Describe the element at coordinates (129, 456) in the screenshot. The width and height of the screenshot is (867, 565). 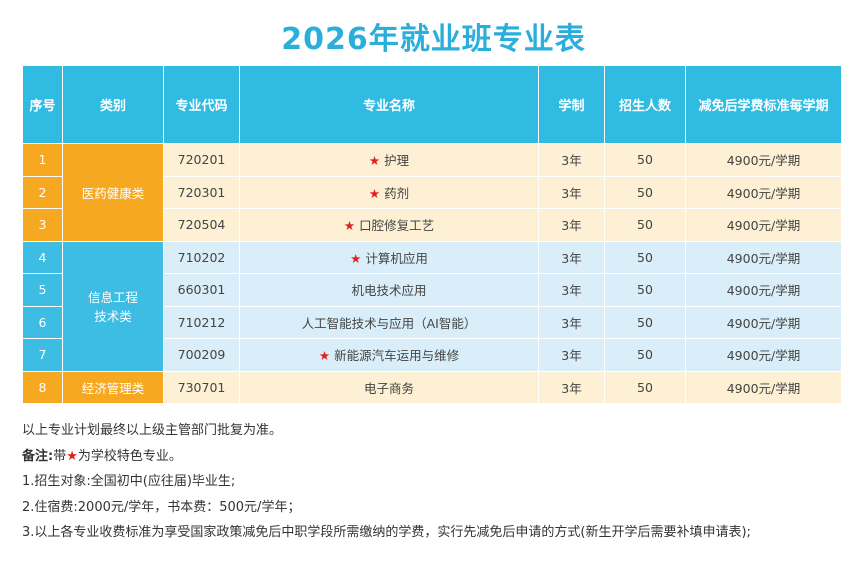
I see `remark-suffix: 为学校特色专业。` at that location.